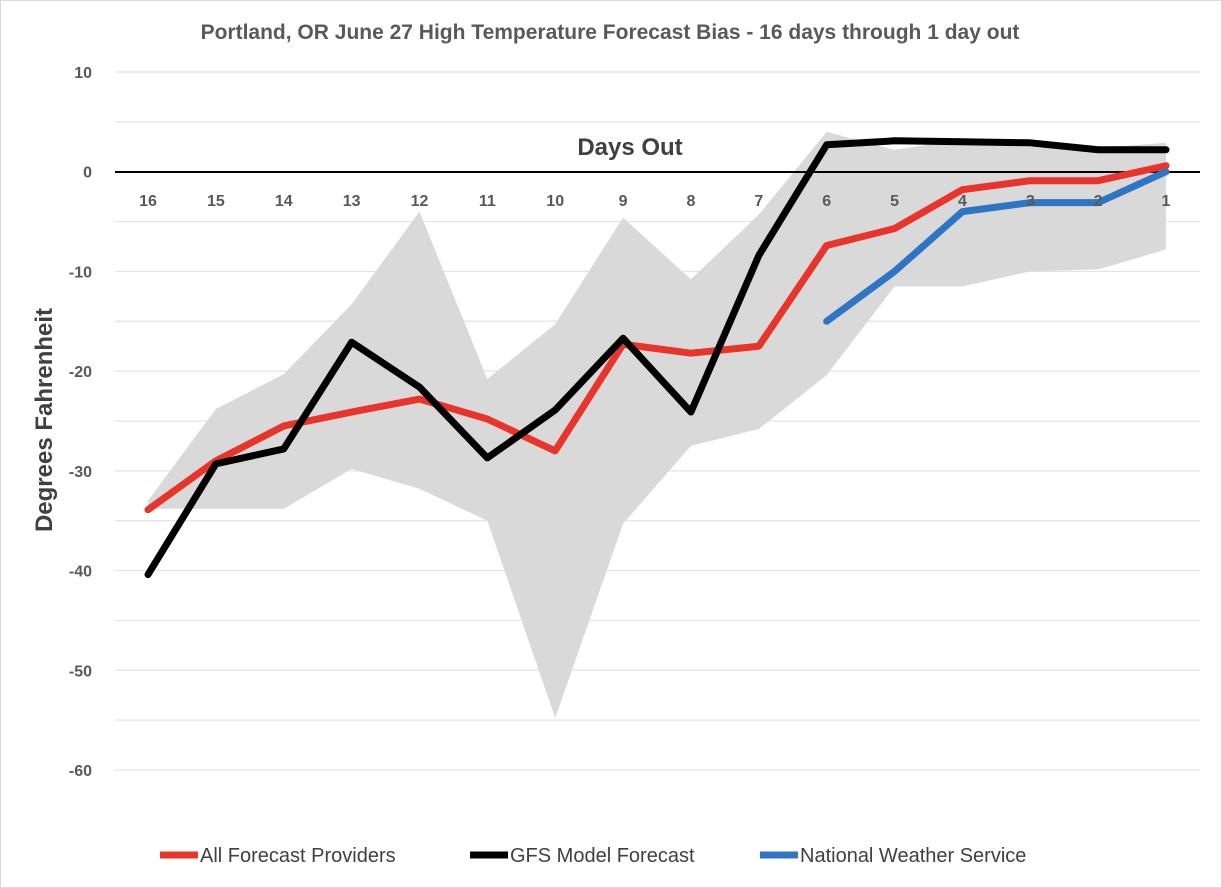  I want to click on x-tick-label: 11, so click(487, 201).